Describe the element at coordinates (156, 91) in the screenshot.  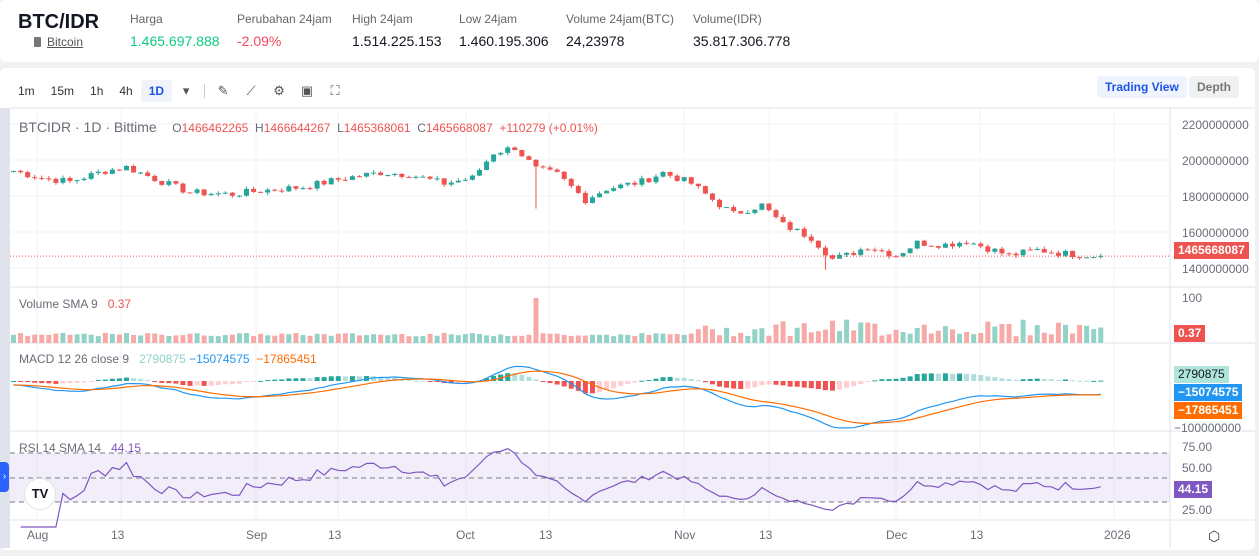
I see `interval-1d: 1D` at that location.